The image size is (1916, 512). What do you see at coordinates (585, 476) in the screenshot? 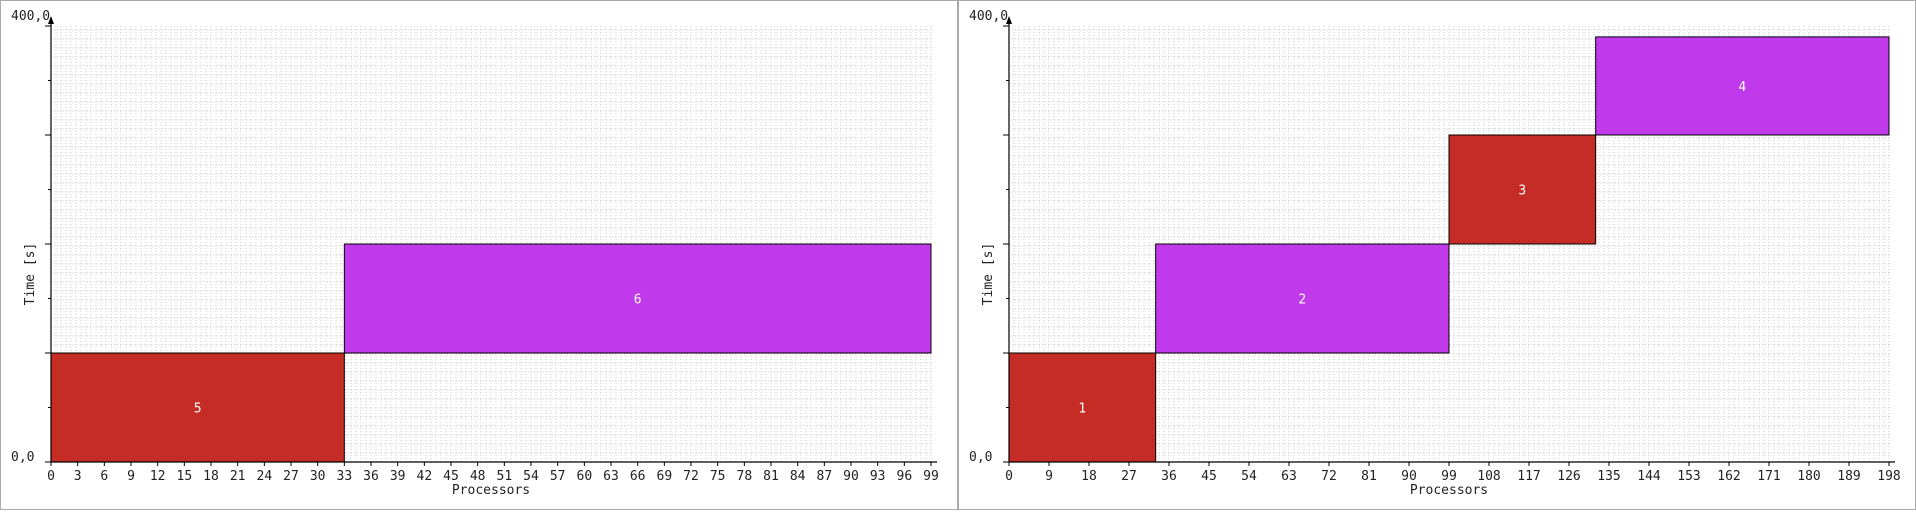
I see `x-tick-label: 60` at bounding box center [585, 476].